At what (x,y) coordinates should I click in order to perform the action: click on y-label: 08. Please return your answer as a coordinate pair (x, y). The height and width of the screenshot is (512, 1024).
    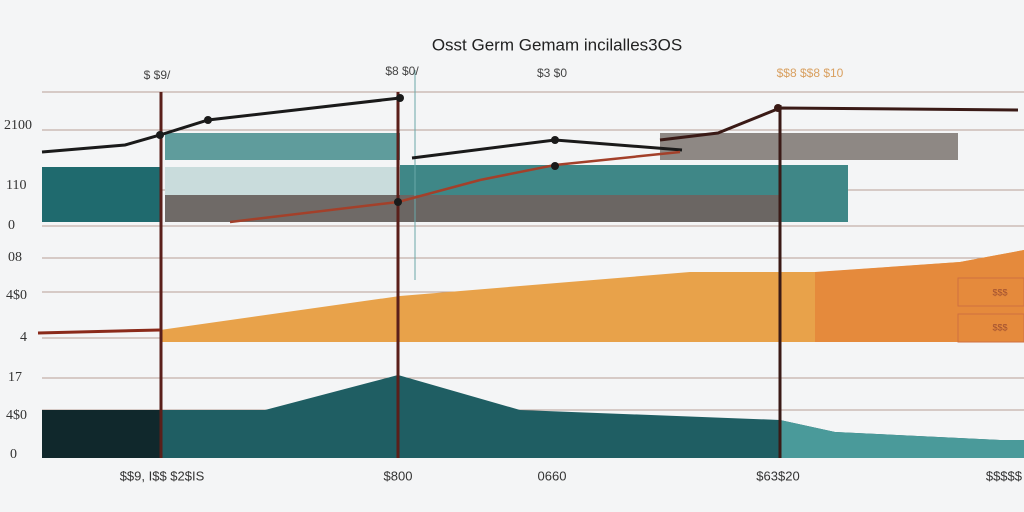
    Looking at the image, I should click on (15, 257).